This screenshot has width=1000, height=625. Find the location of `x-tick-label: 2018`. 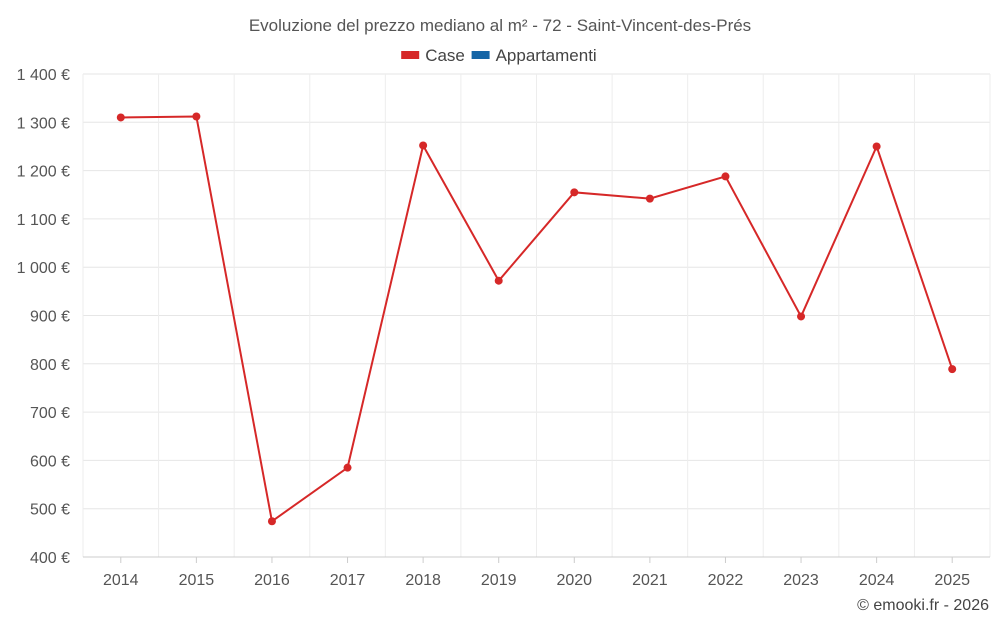

x-tick-label: 2018 is located at coordinates (423, 580).